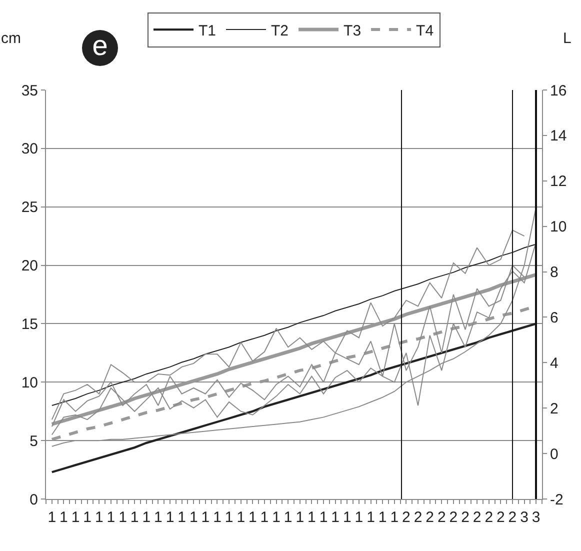 The image size is (581, 551). Describe the element at coordinates (29, 91) in the screenshot. I see `y-tick-label: 35` at that location.